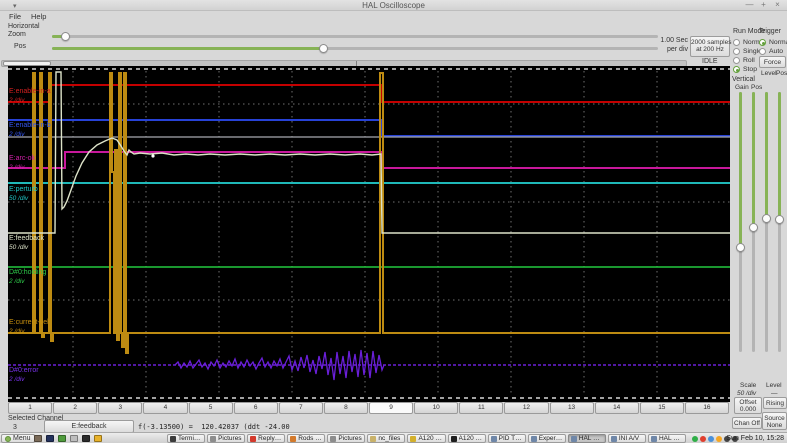 The width and height of the screenshot is (787, 443). What do you see at coordinates (86, 438) in the screenshot?
I see `terminal-icon` at bounding box center [86, 438].